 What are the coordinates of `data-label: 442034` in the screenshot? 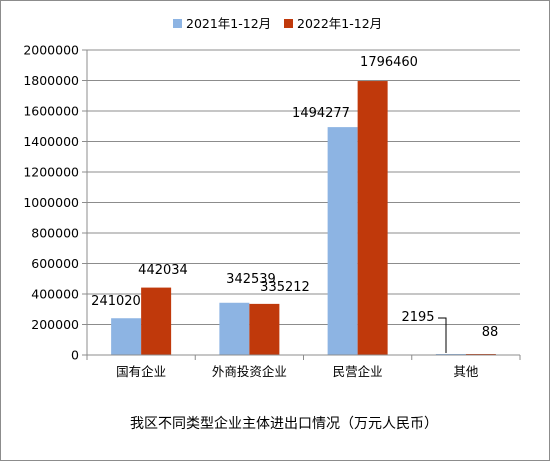 It's located at (163, 270).